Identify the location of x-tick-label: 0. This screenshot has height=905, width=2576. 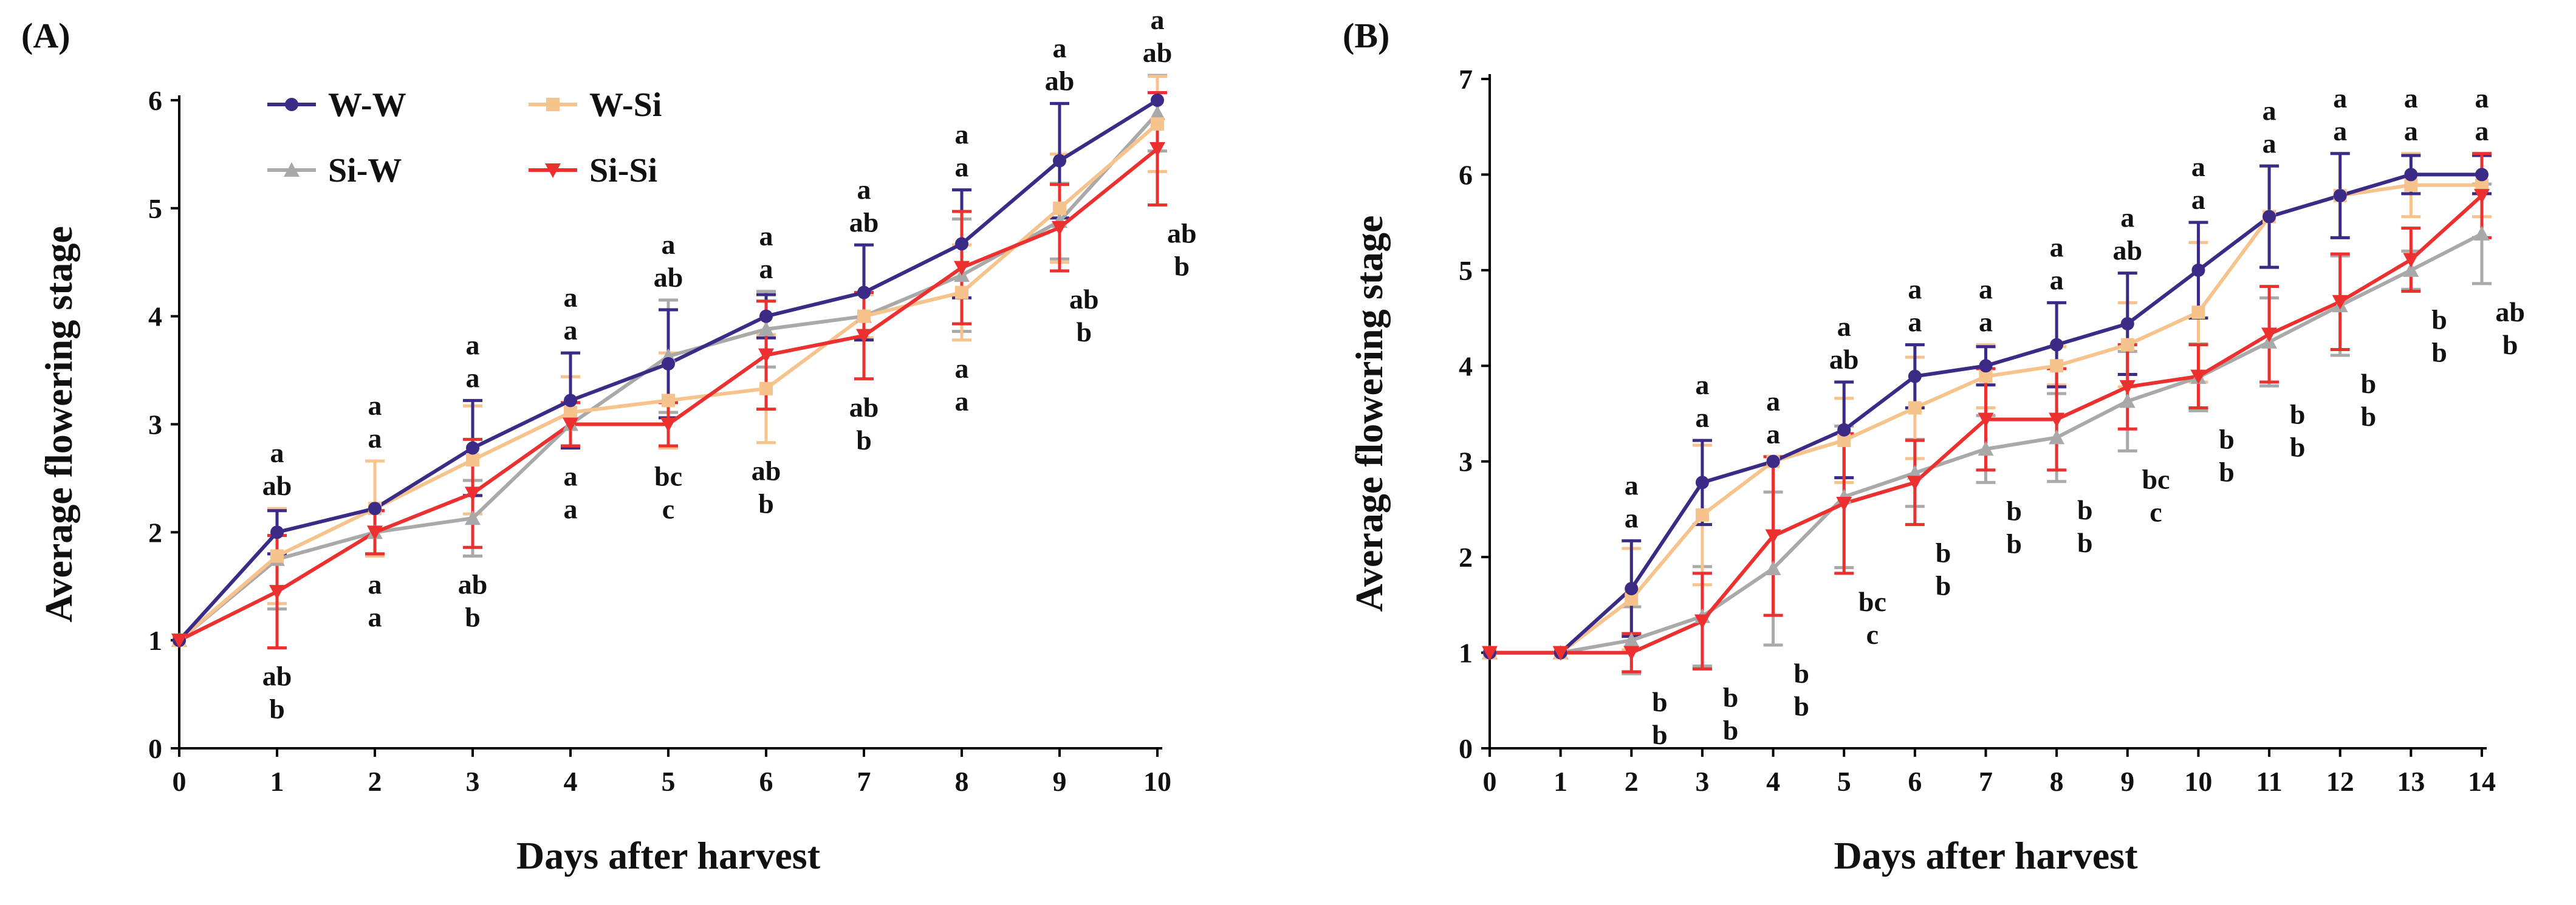
(1490, 781).